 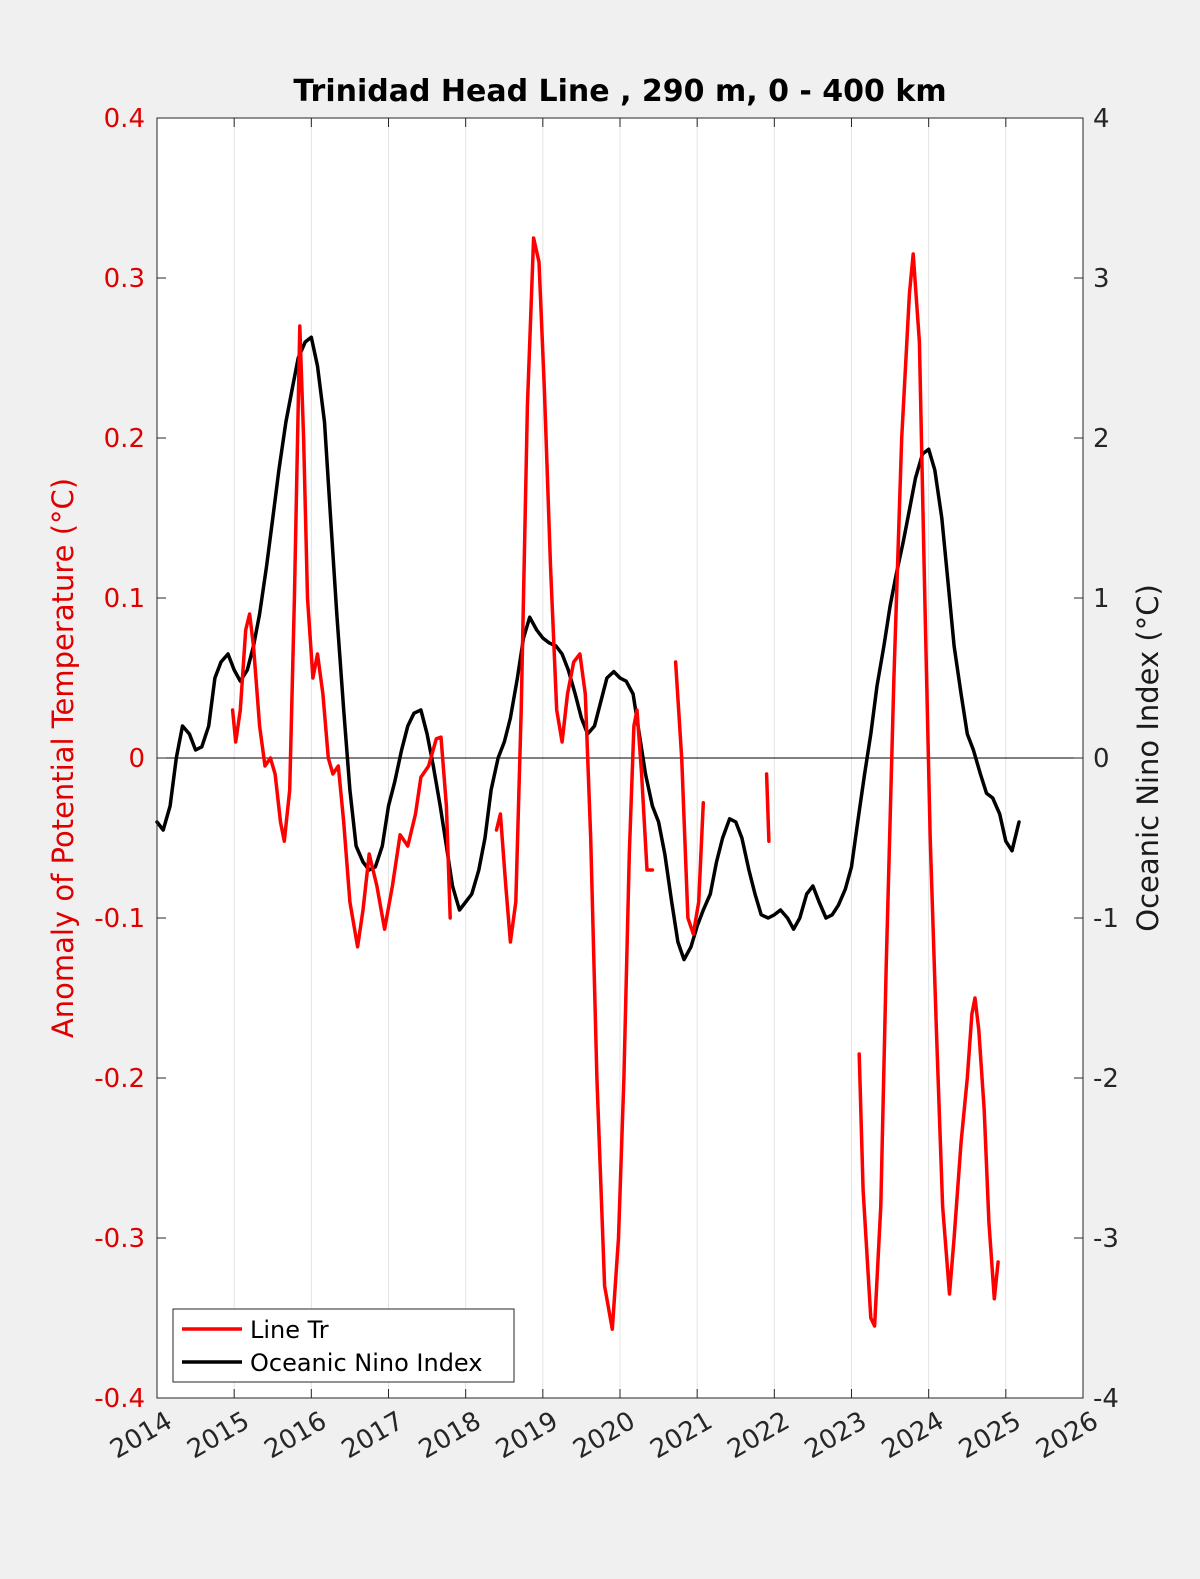 What do you see at coordinates (373, 1435) in the screenshot?
I see `x-tick-label: 2017` at bounding box center [373, 1435].